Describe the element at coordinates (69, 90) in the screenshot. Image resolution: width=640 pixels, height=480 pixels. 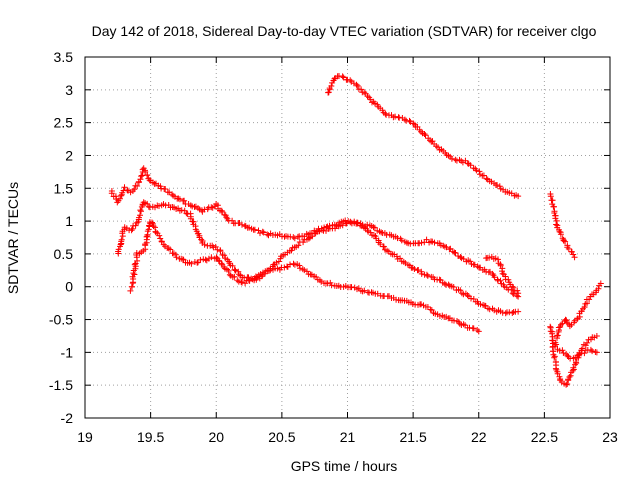
I see `y-tick-label: 3` at that location.